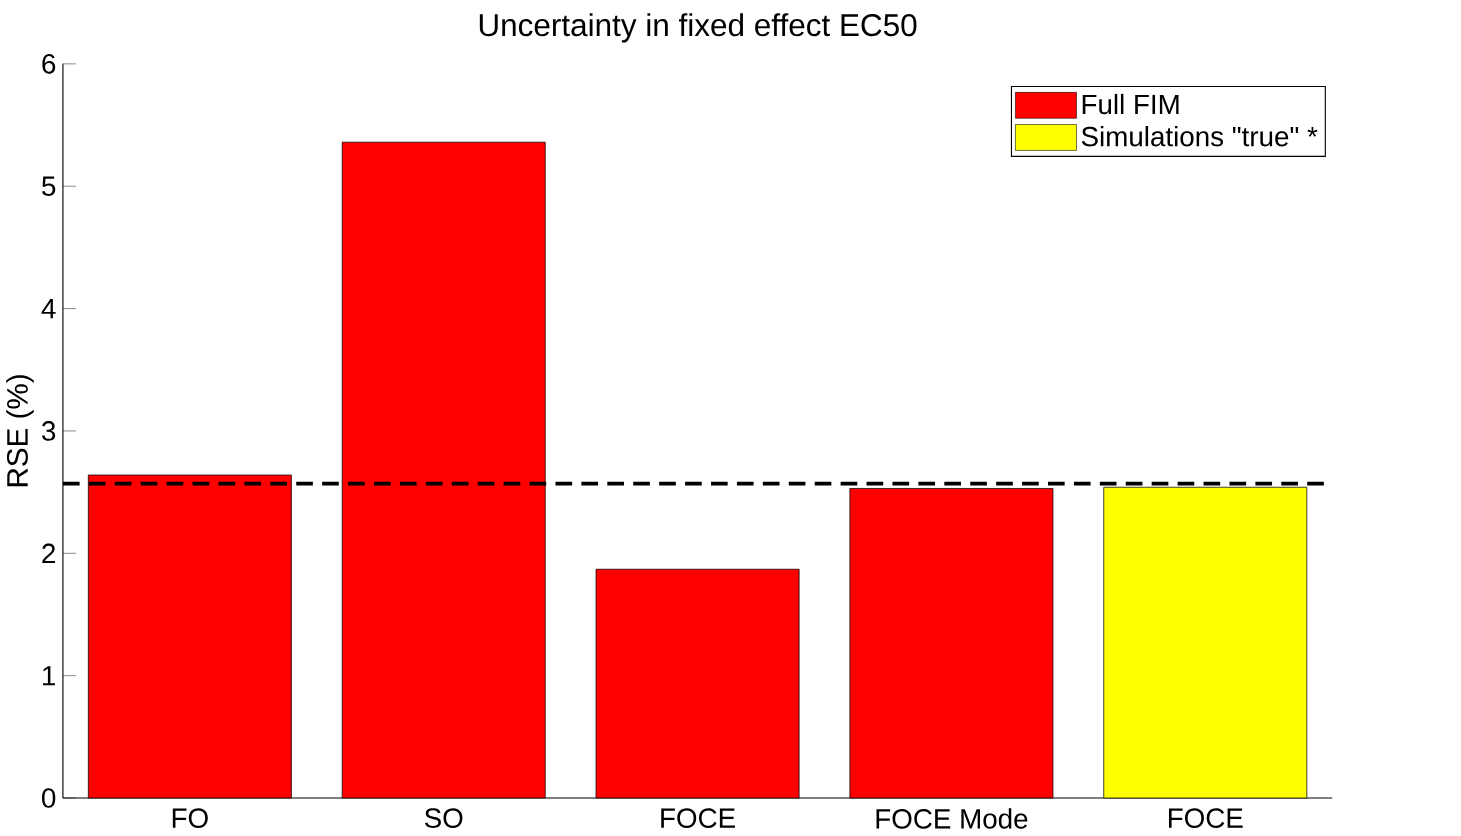 This screenshot has height=836, width=1461. What do you see at coordinates (190, 818) in the screenshot?
I see `x-tick-label: FO` at bounding box center [190, 818].